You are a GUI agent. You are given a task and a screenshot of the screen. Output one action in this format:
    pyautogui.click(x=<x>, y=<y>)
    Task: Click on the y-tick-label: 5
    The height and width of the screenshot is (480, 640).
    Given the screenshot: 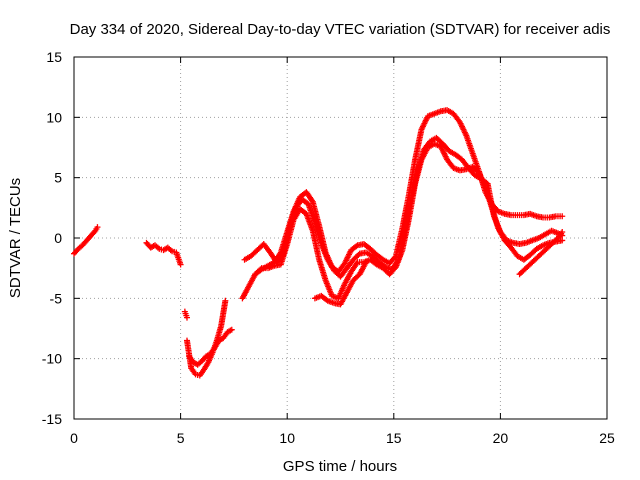 What is the action you would take?
    pyautogui.click(x=58, y=178)
    